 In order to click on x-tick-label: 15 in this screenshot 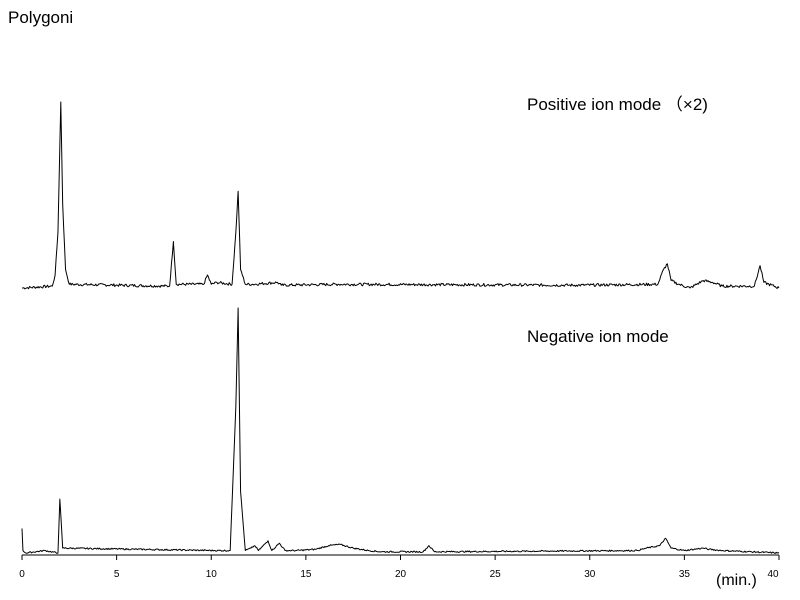, I will do `click(306, 574)`.